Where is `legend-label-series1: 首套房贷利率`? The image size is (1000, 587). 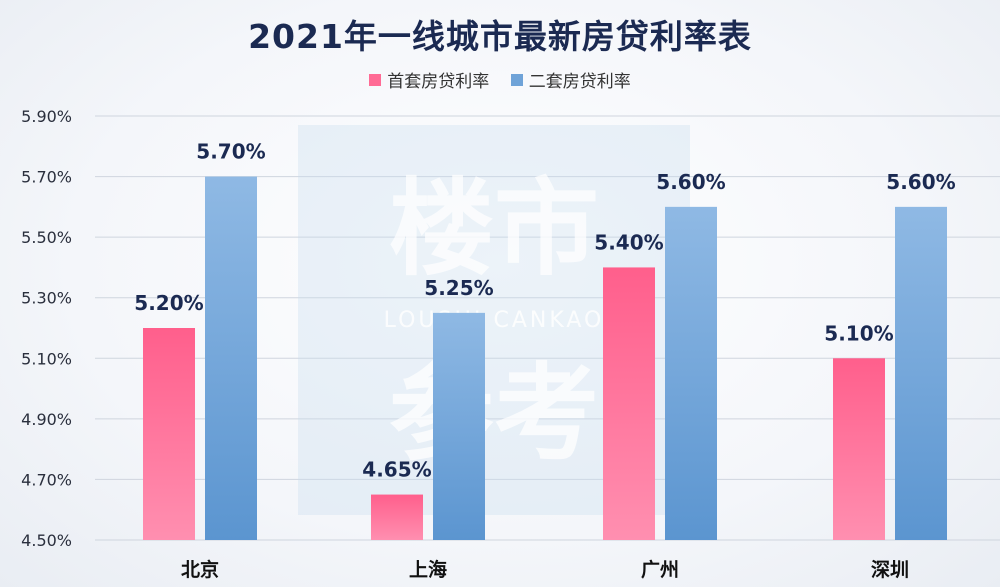
legend-label-series1: 首套房贷利率 is located at coordinates (438, 82).